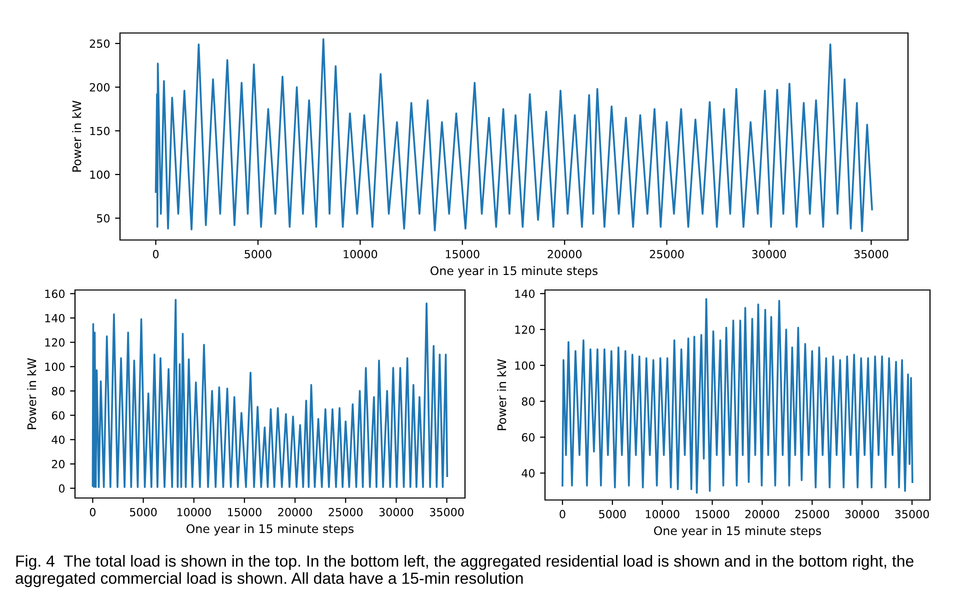  What do you see at coordinates (58, 464) in the screenshot?
I see `y-tick-label: 20` at bounding box center [58, 464].